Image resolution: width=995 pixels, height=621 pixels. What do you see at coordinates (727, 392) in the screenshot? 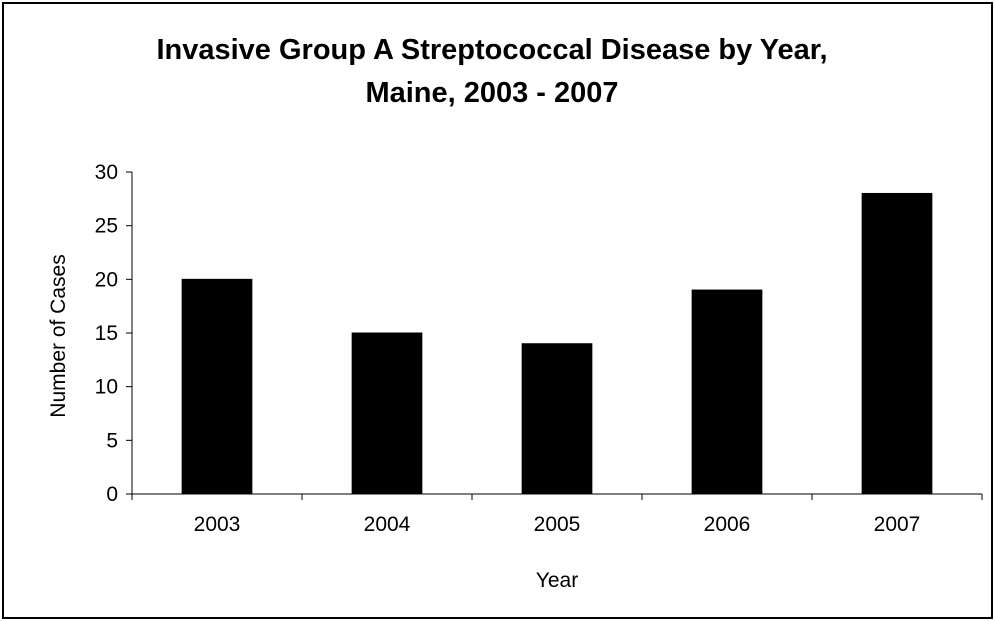
I see `bar-2006` at bounding box center [727, 392].